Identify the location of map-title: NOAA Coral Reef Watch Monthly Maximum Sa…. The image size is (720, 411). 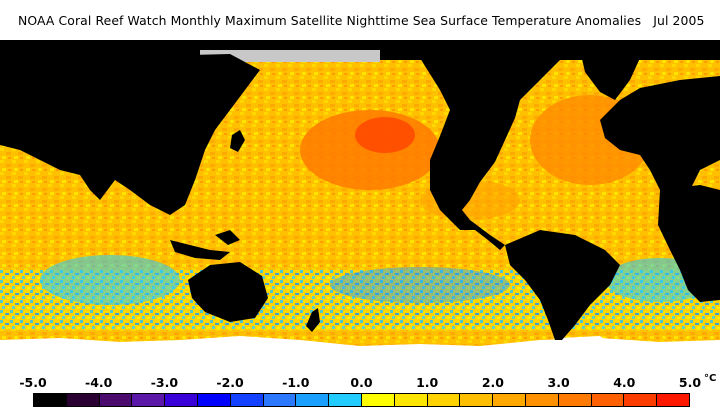
(361, 20).